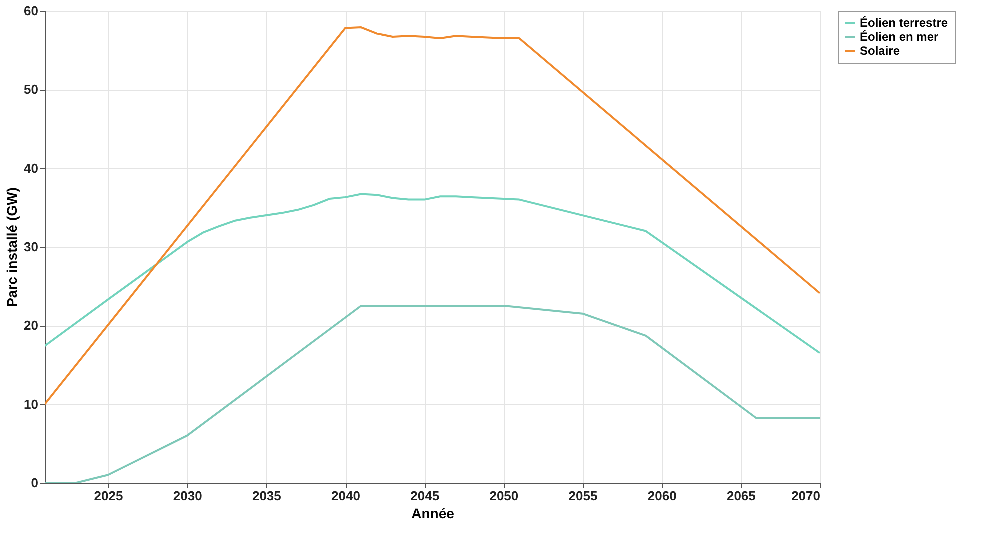  Describe the element at coordinates (31, 11) in the screenshot. I see `y-tick-label: 60` at that location.